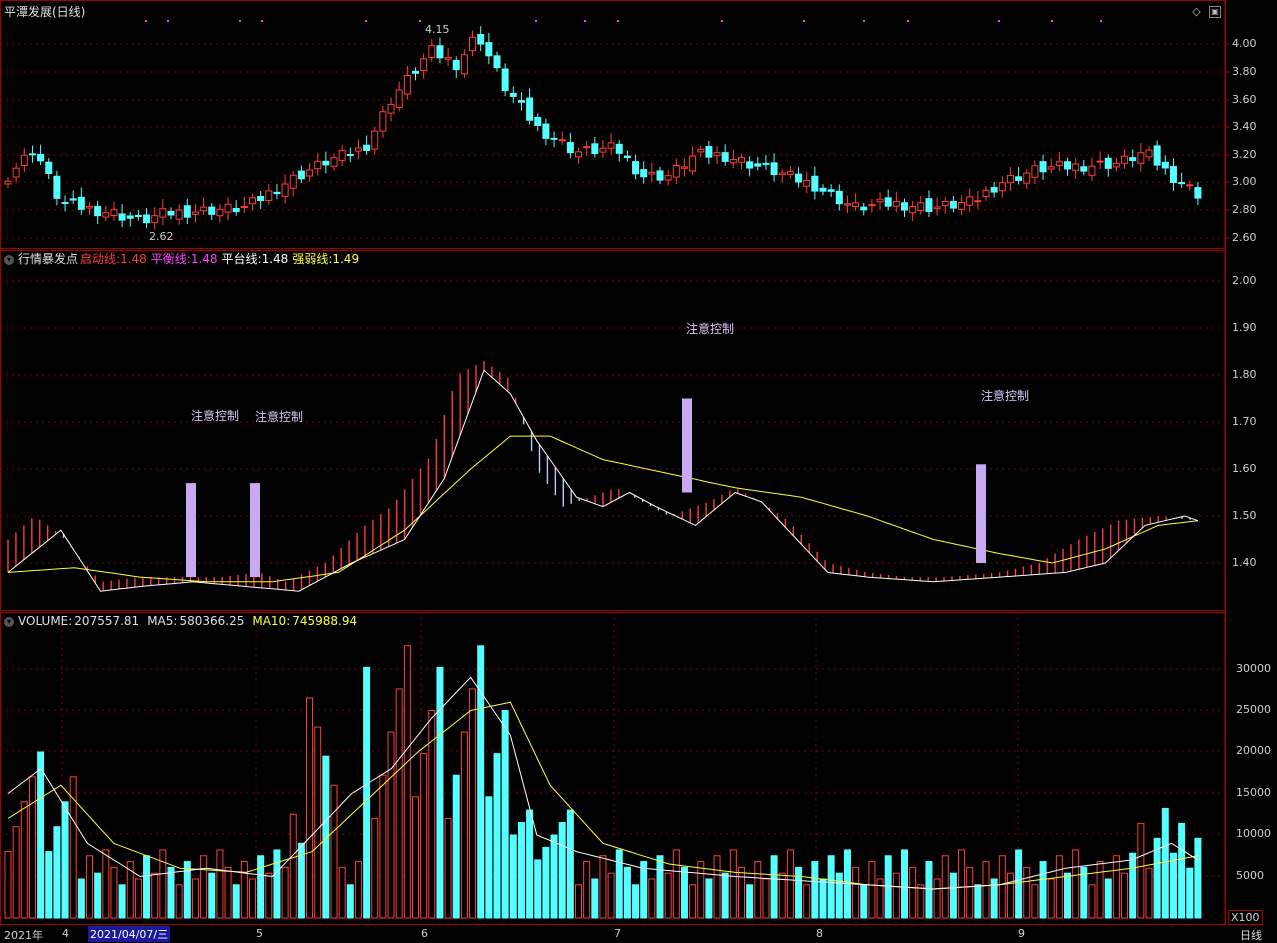  Describe the element at coordinates (1253, 709) in the screenshot. I see `volume-tick-label: 25000` at that location.